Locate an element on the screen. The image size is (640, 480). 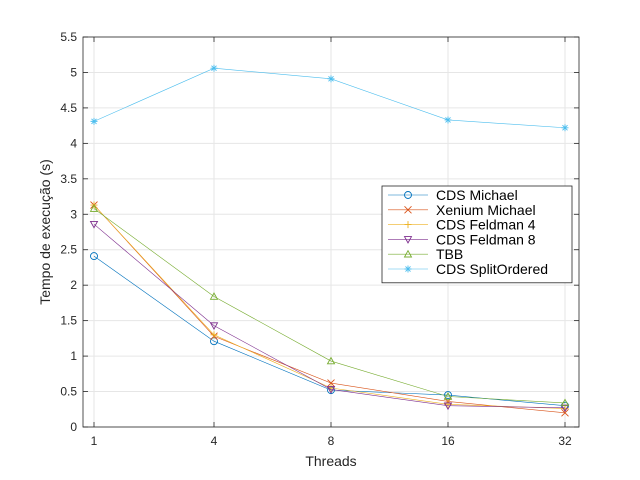
x-tick-label: 8 is located at coordinates (331, 441).